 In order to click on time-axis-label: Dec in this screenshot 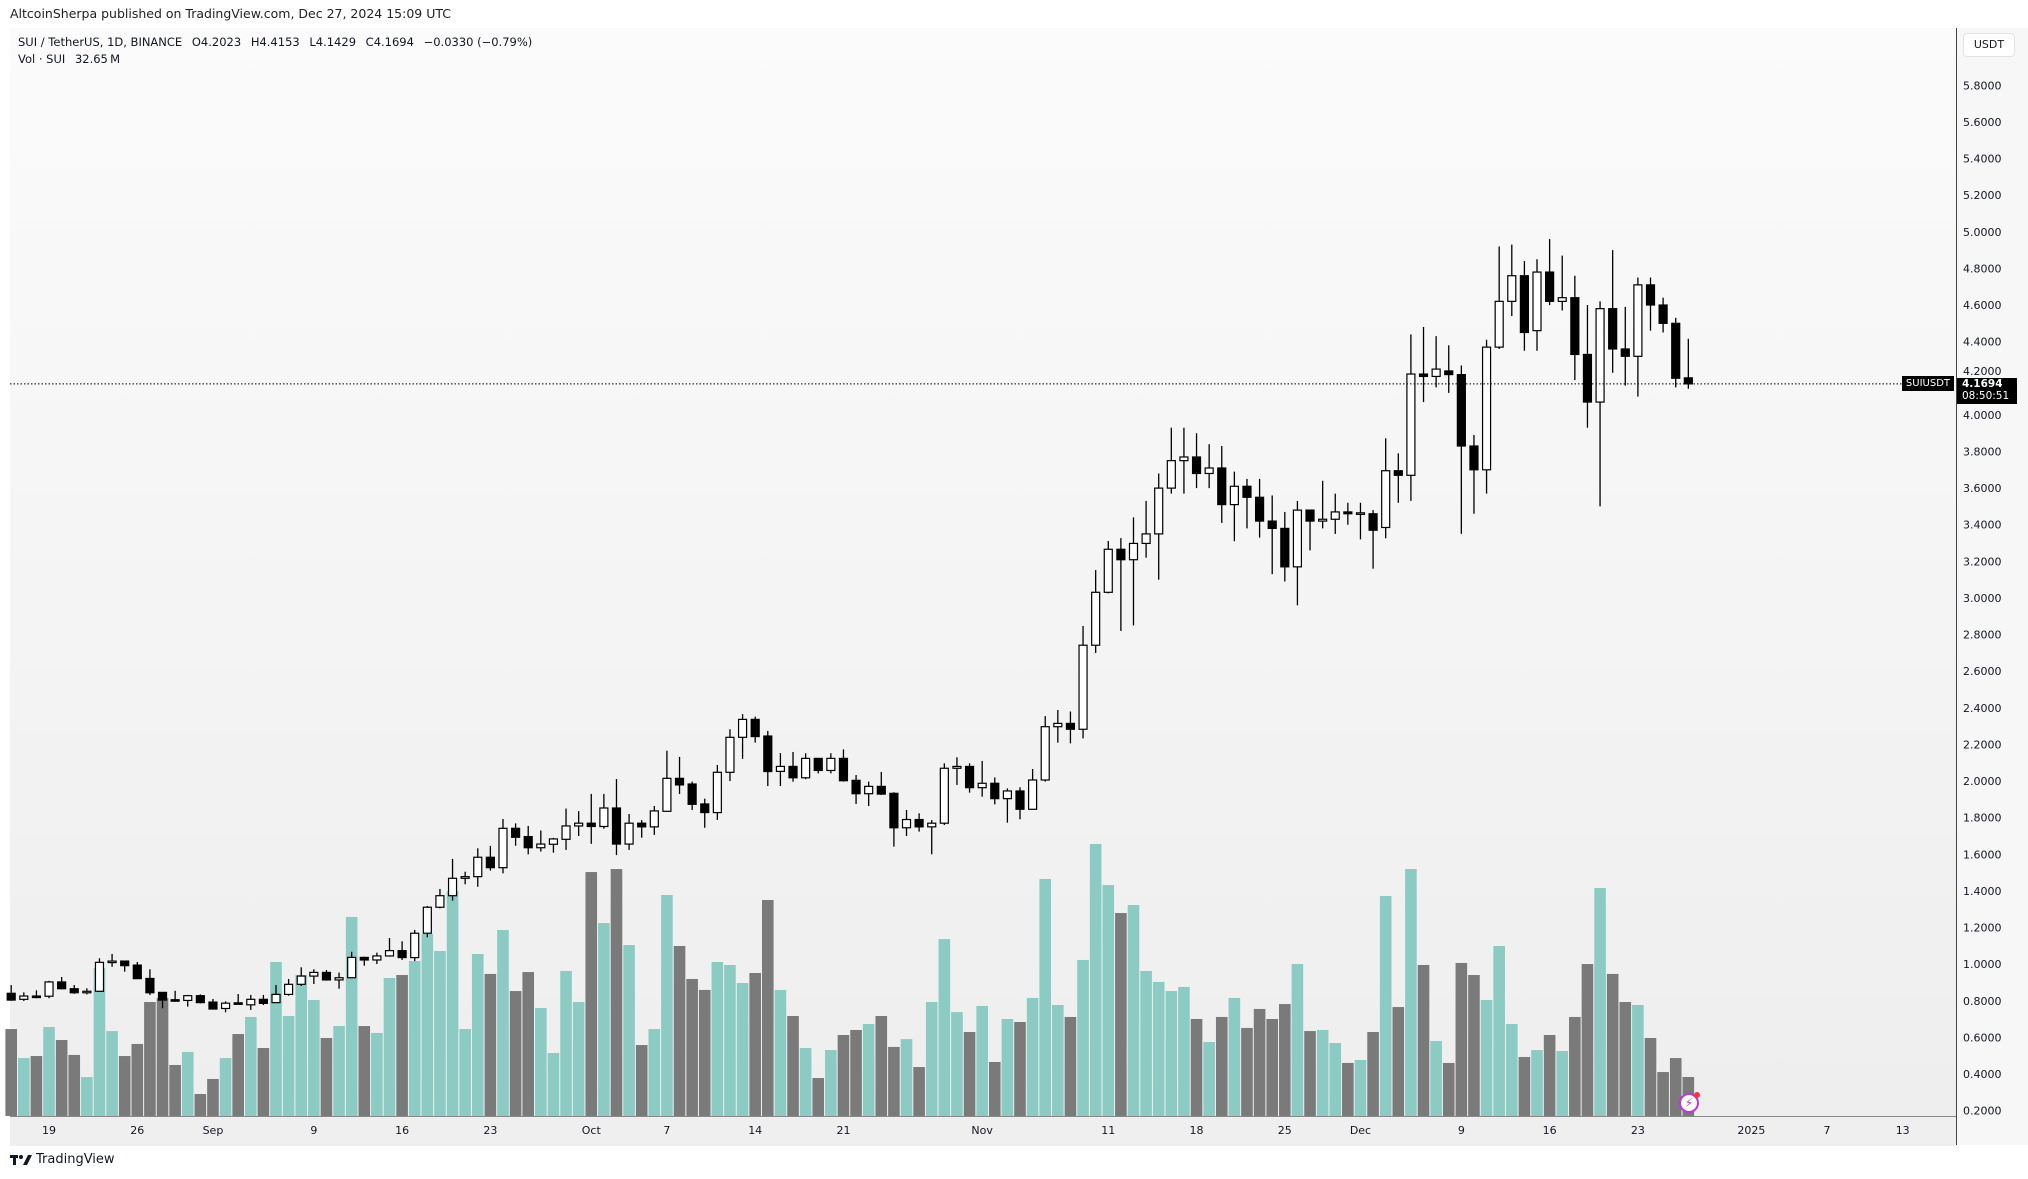, I will do `click(1360, 1130)`.